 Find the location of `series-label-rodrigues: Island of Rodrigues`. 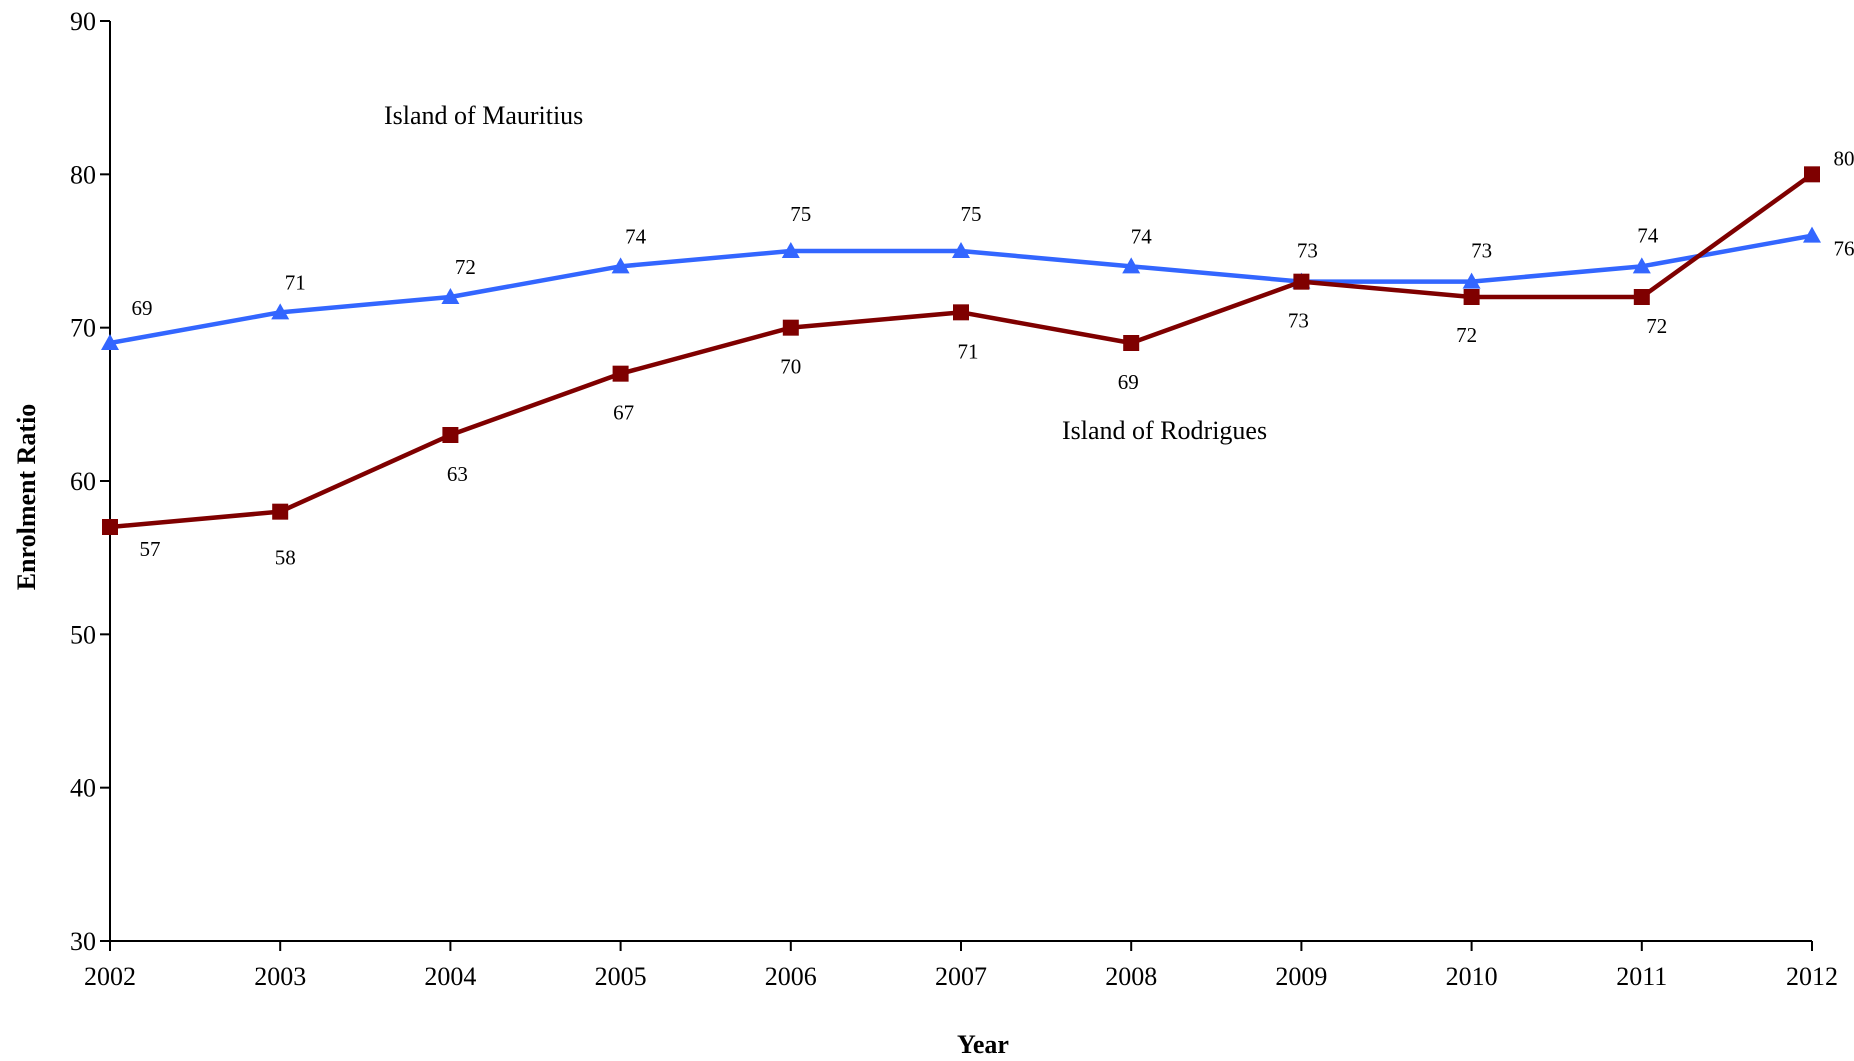

series-label-rodrigues: Island of Rodrigues is located at coordinates (1164, 430).